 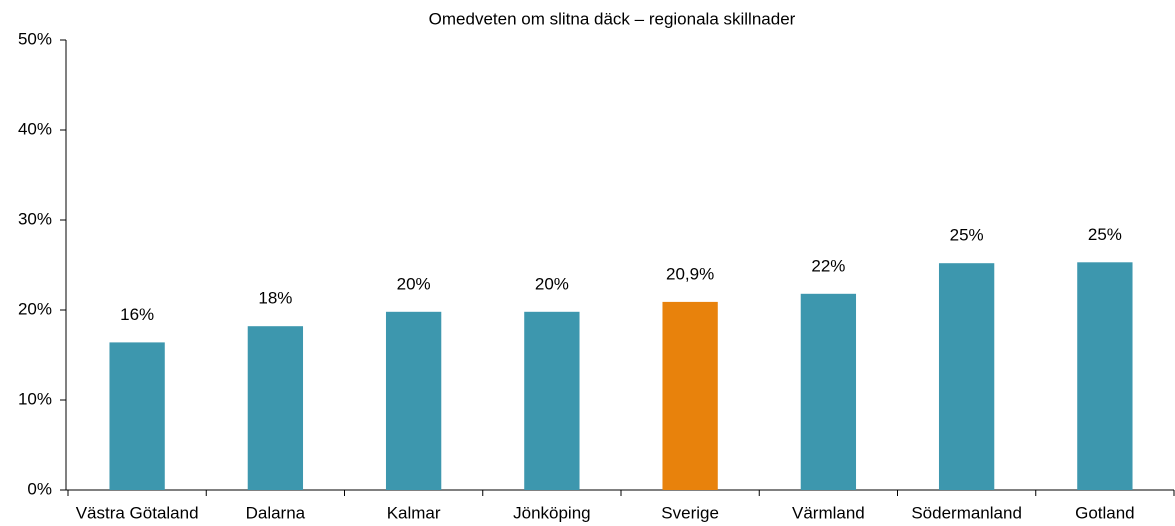 What do you see at coordinates (35, 38) in the screenshot?
I see `y-tick-label: 50%` at bounding box center [35, 38].